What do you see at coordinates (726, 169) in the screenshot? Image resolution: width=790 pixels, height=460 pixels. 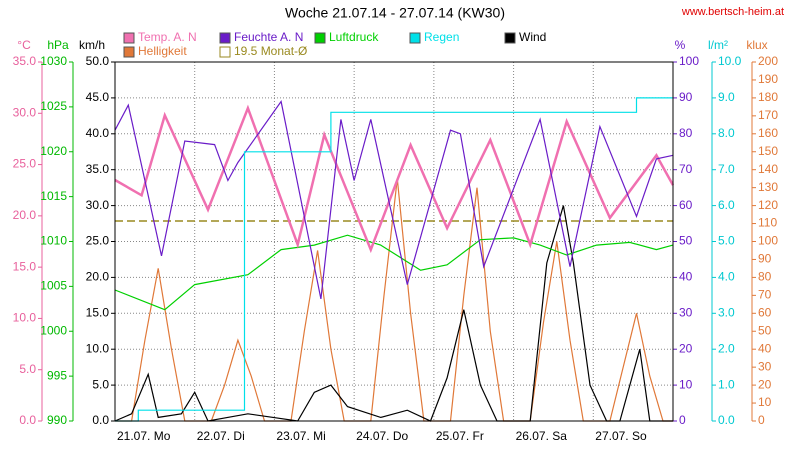 I see `y-tick-label: 7.0` at bounding box center [726, 169].